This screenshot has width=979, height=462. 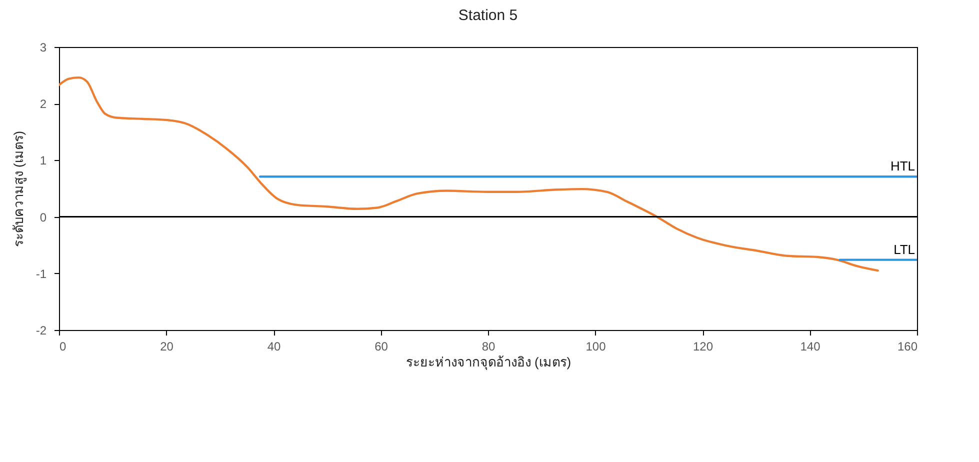 What do you see at coordinates (381, 347) in the screenshot?
I see `x-tick-label: 60` at bounding box center [381, 347].